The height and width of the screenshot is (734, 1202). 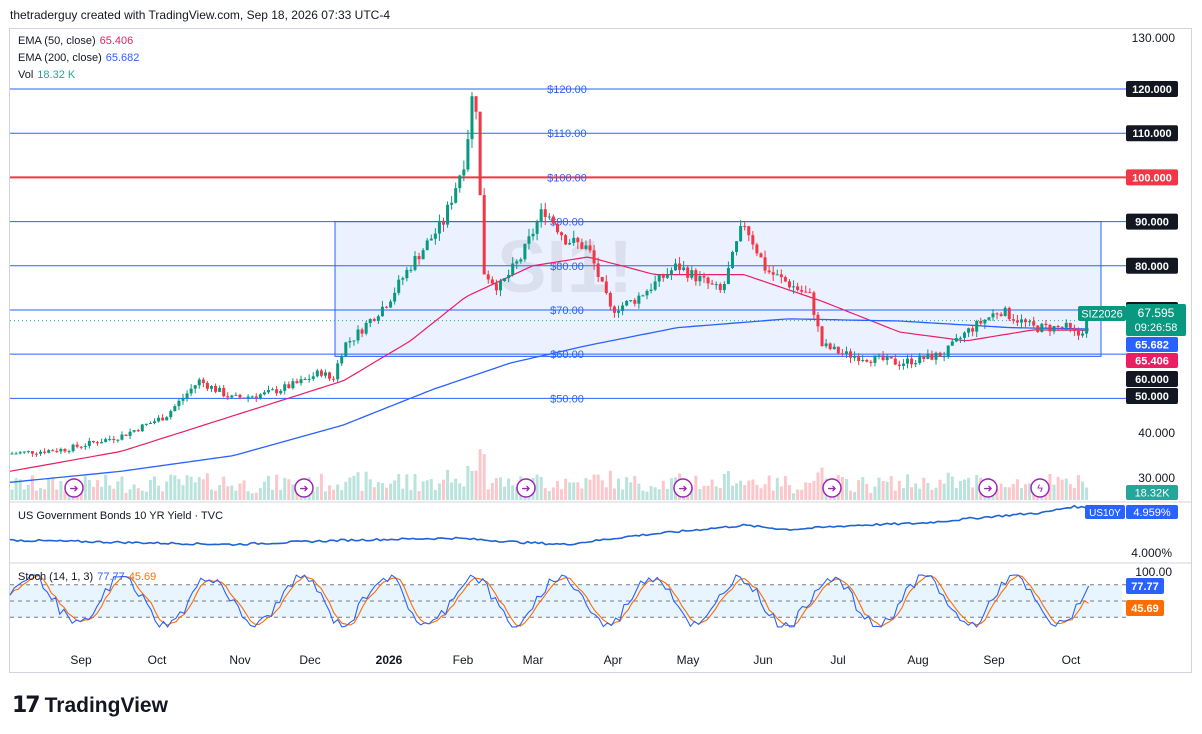 I want to click on time-axis-label: Jul, so click(x=837, y=660).